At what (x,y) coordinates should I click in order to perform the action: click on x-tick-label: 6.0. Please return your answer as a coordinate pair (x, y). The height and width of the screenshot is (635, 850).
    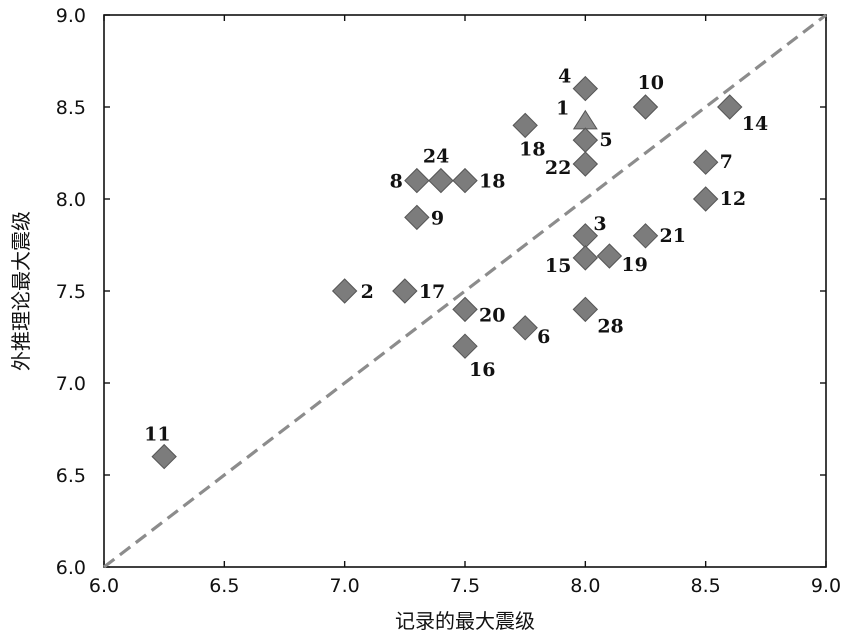
    Looking at the image, I should click on (104, 586).